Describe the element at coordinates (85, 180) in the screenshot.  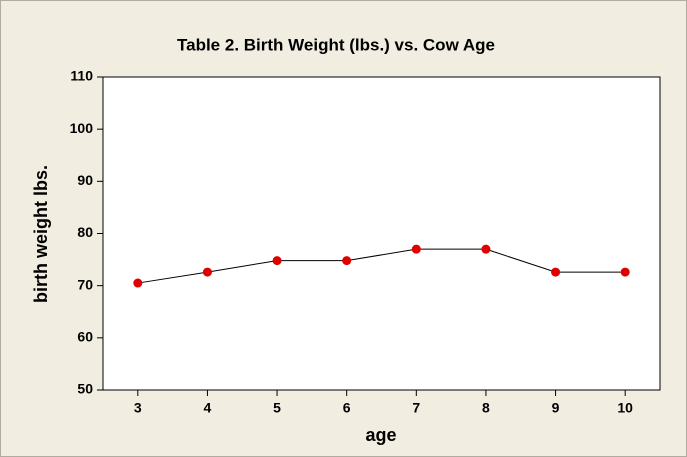
I see `y-tick-label: 90` at that location.